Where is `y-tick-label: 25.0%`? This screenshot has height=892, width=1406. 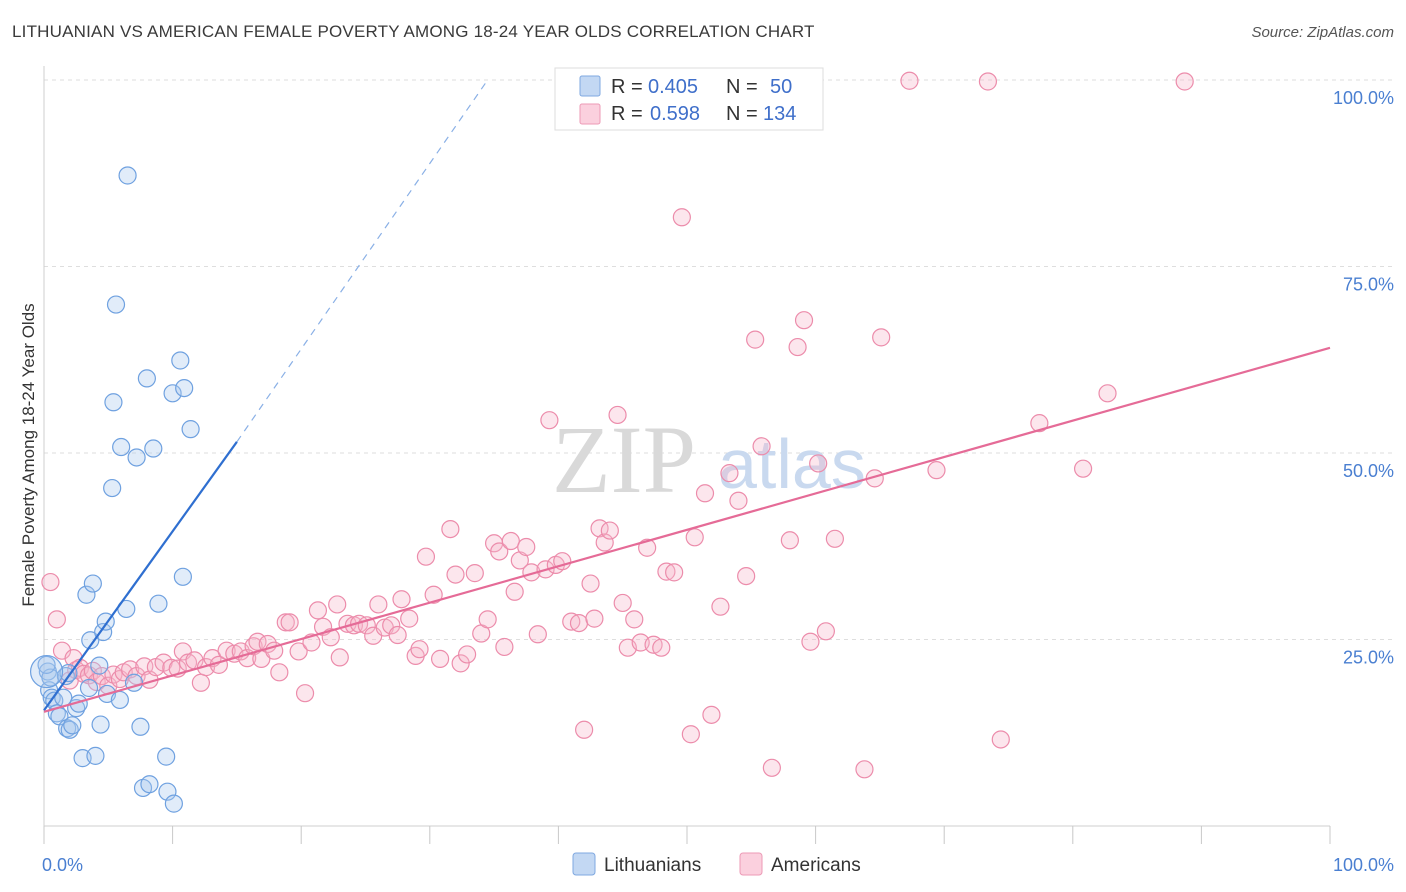
y-tick-label: 25.0% is located at coordinates (1368, 658).